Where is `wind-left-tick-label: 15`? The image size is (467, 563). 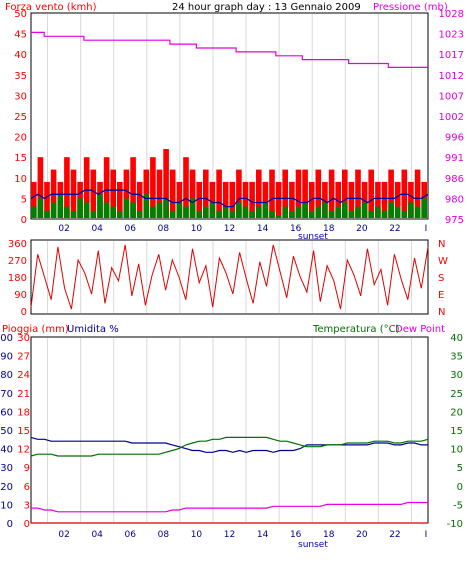
wind-left-tick-label: 15 is located at coordinates (20, 158).